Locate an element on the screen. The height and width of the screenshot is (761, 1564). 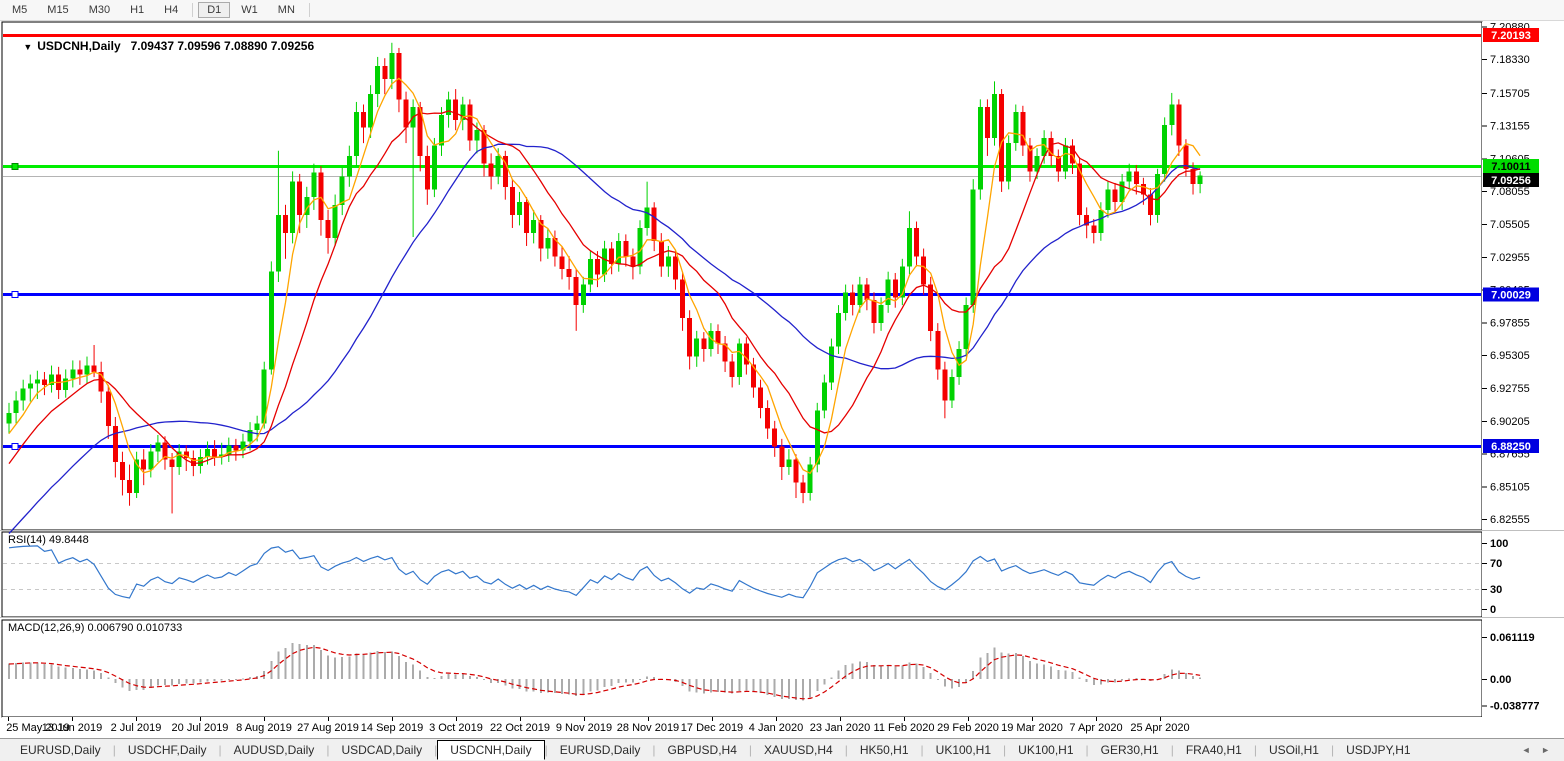
svg-text: 9 Nov 2019 is located at coordinates (584, 728).